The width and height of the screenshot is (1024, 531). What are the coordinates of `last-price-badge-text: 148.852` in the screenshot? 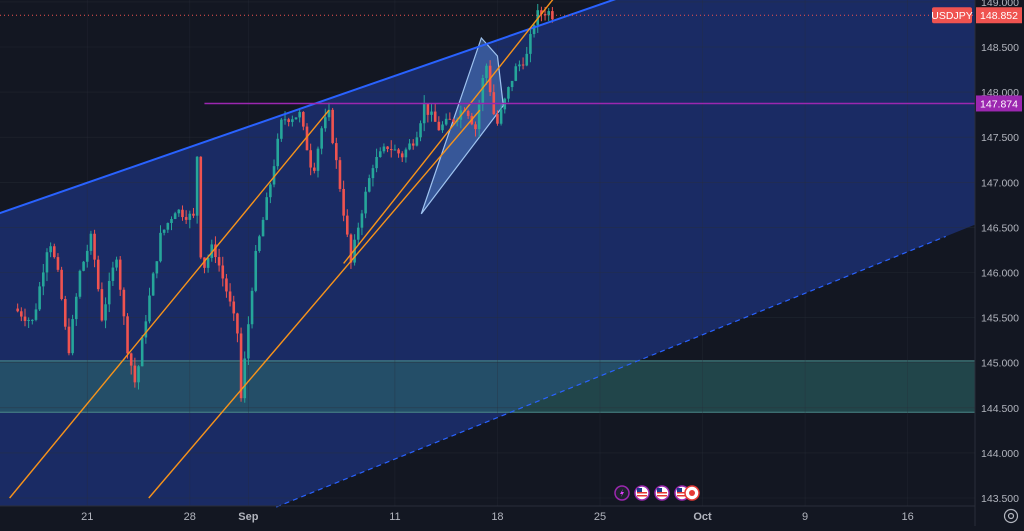 It's located at (999, 16).